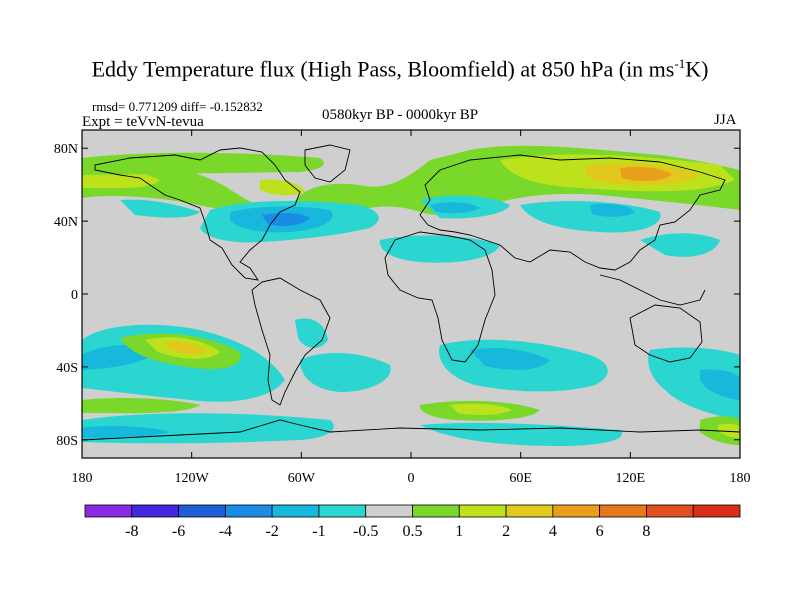 This screenshot has width=800, height=600. Describe the element at coordinates (652, 290) in the screenshot. I see `coastline-southeast-asia` at that location.